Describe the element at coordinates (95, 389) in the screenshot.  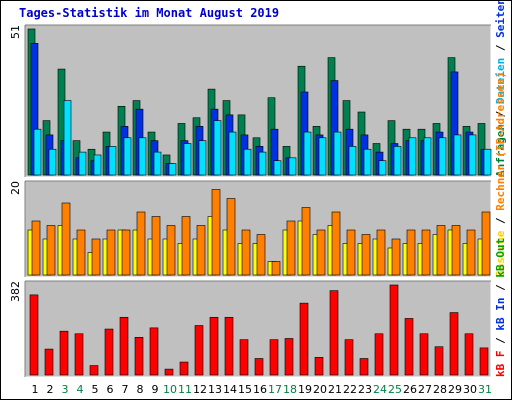
I see `x-tick-label: 5` at that location.